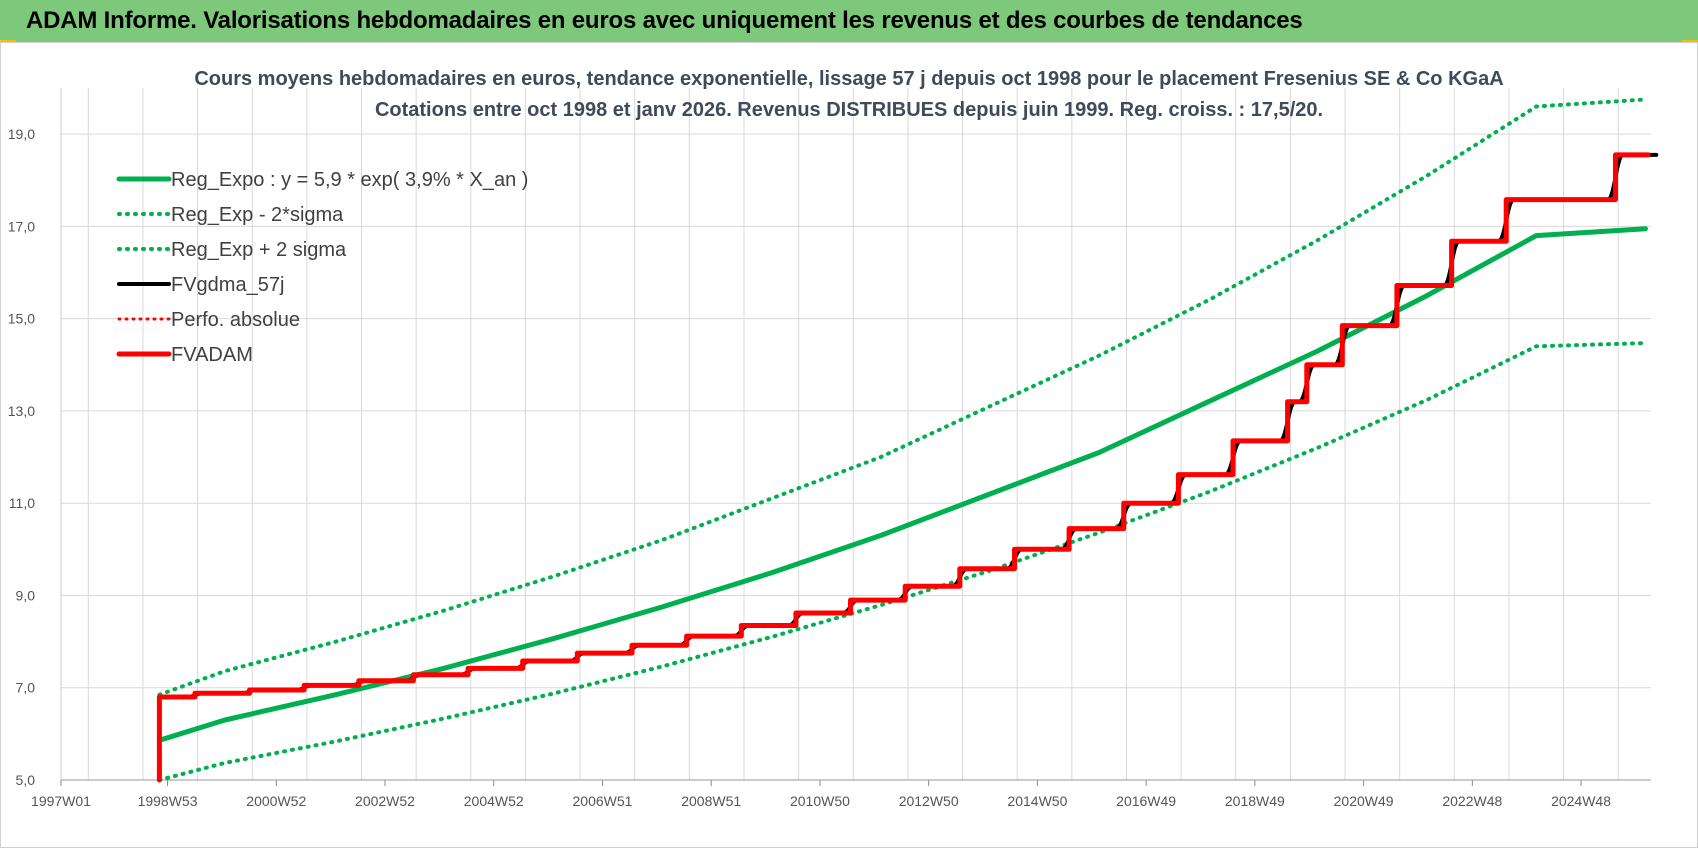 This screenshot has height=848, width=1698. What do you see at coordinates (227, 285) in the screenshot?
I see `legend-label: FVgdma_57j` at bounding box center [227, 285].